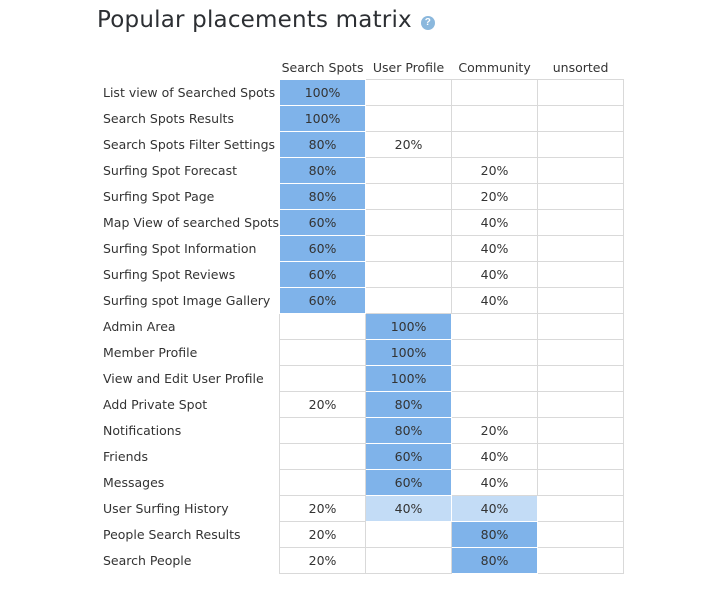  I want to click on page-title: Popular placements matrix, so click(254, 20).